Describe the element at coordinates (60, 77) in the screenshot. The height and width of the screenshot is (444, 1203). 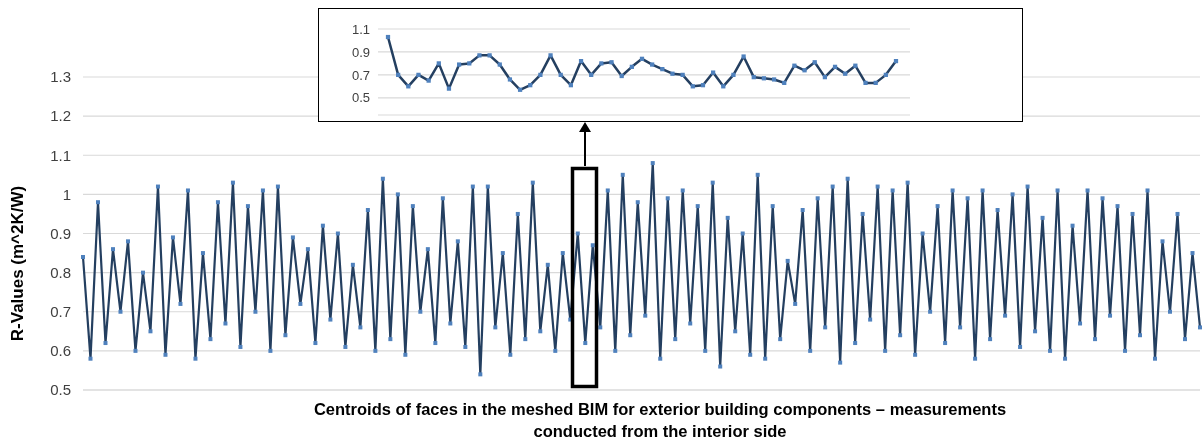
I see `y-tick-label: 1.3` at that location.